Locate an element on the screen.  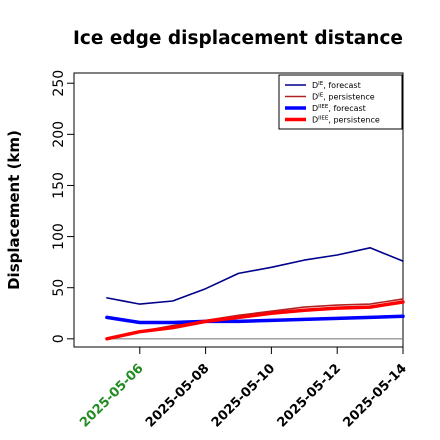
series-group is located at coordinates (255, 294).